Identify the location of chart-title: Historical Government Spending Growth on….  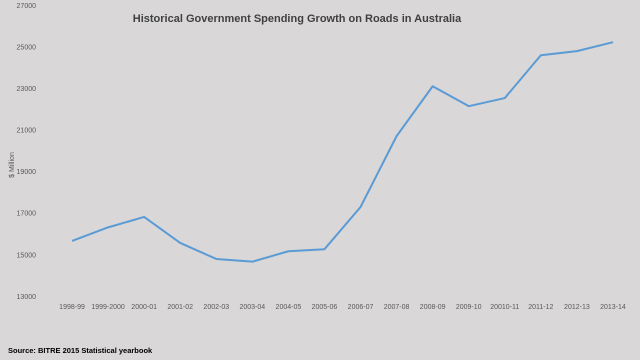
(297, 19).